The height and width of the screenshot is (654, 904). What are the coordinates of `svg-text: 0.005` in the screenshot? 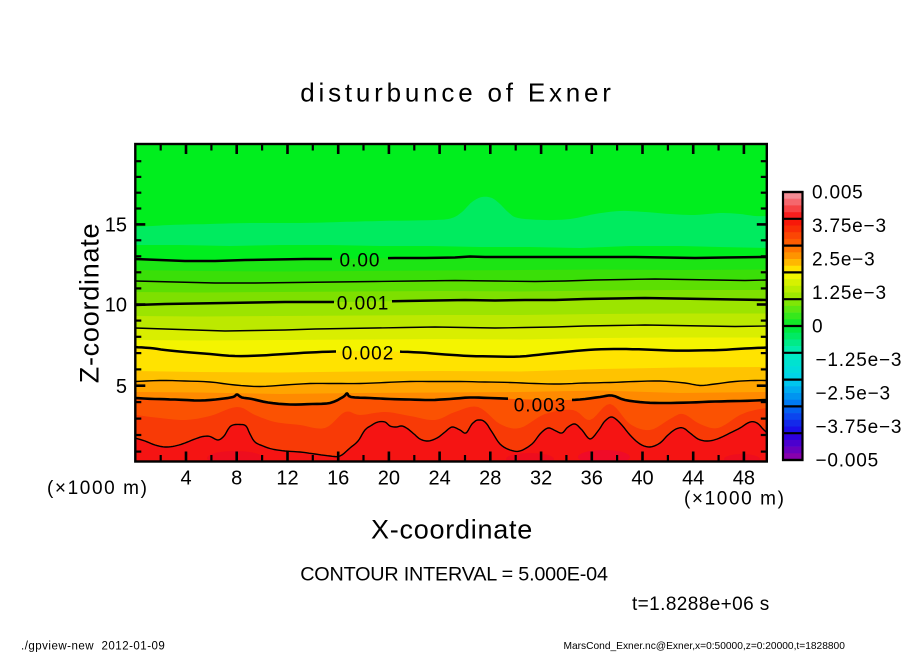 It's located at (838, 192).